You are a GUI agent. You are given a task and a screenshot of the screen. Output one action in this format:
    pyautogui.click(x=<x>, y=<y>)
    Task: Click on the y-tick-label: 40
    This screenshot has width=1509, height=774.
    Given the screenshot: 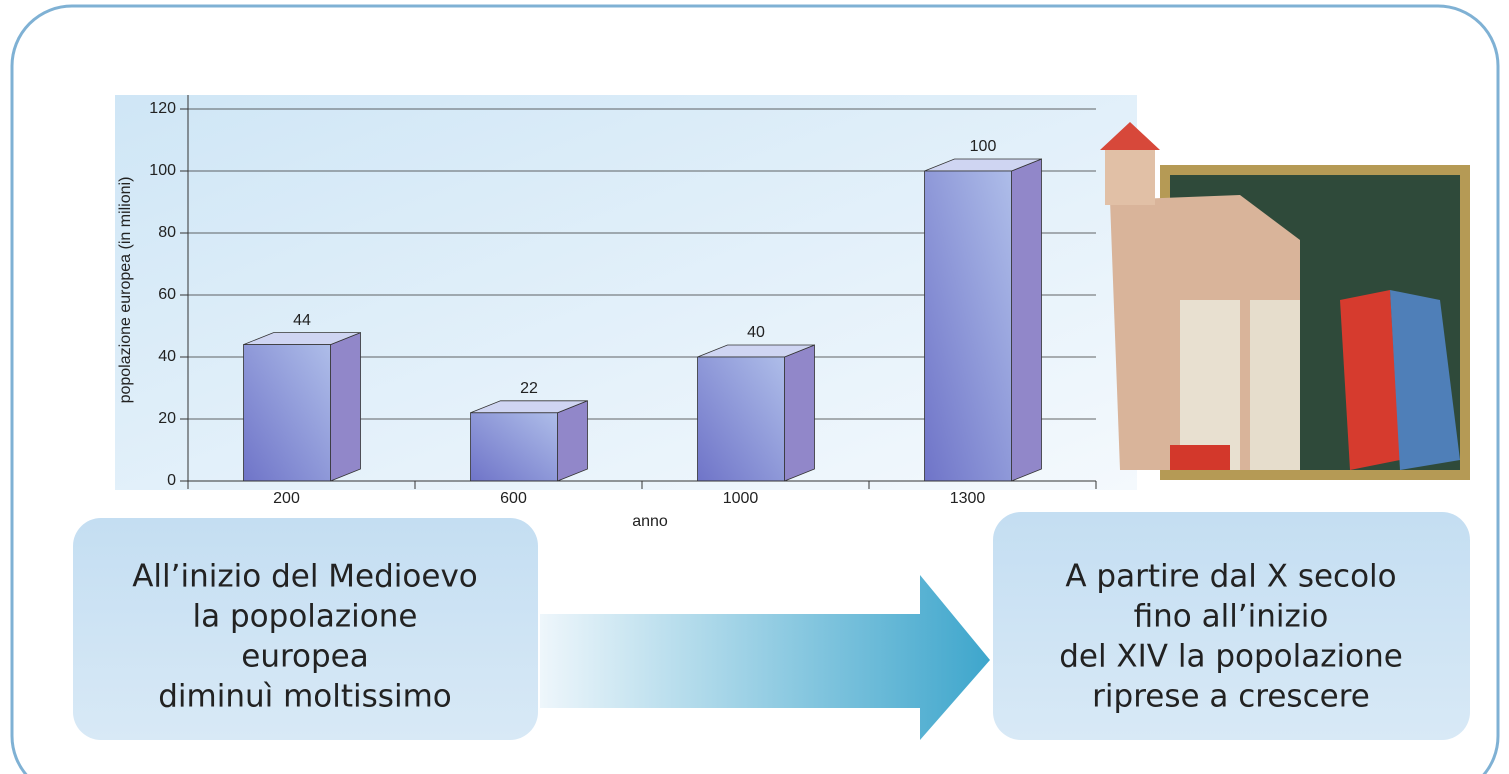 What is the action you would take?
    pyautogui.click(x=167, y=356)
    